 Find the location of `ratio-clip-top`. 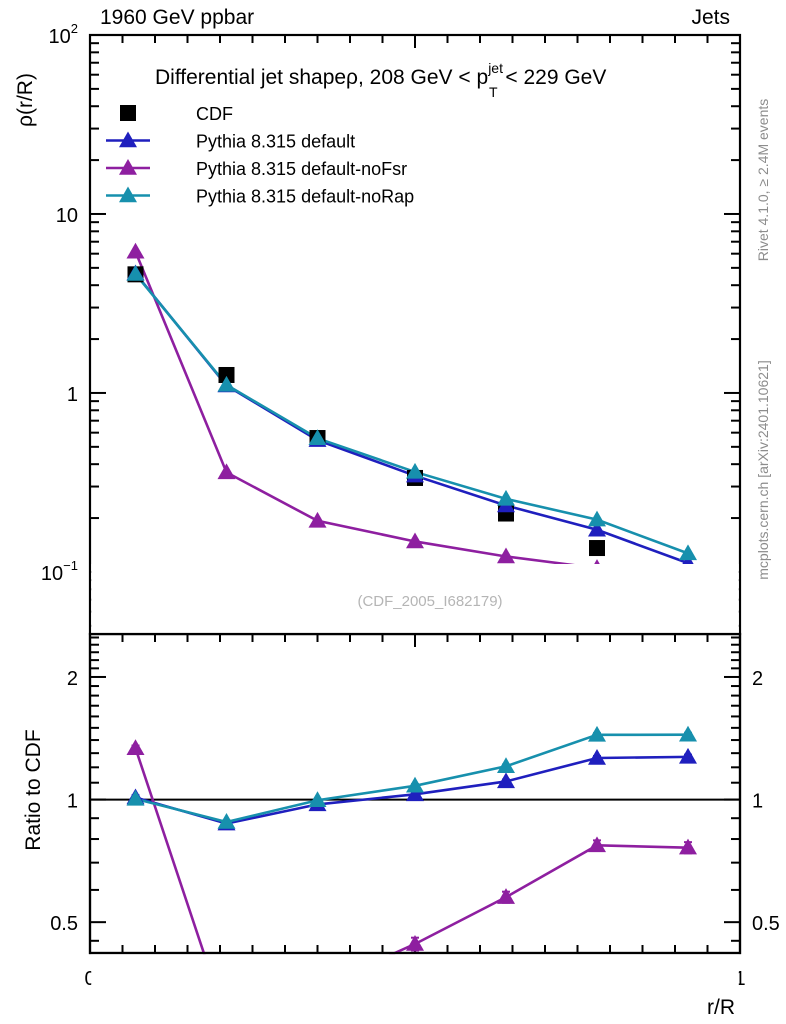

ratio-clip-top is located at coordinates (415, 599).